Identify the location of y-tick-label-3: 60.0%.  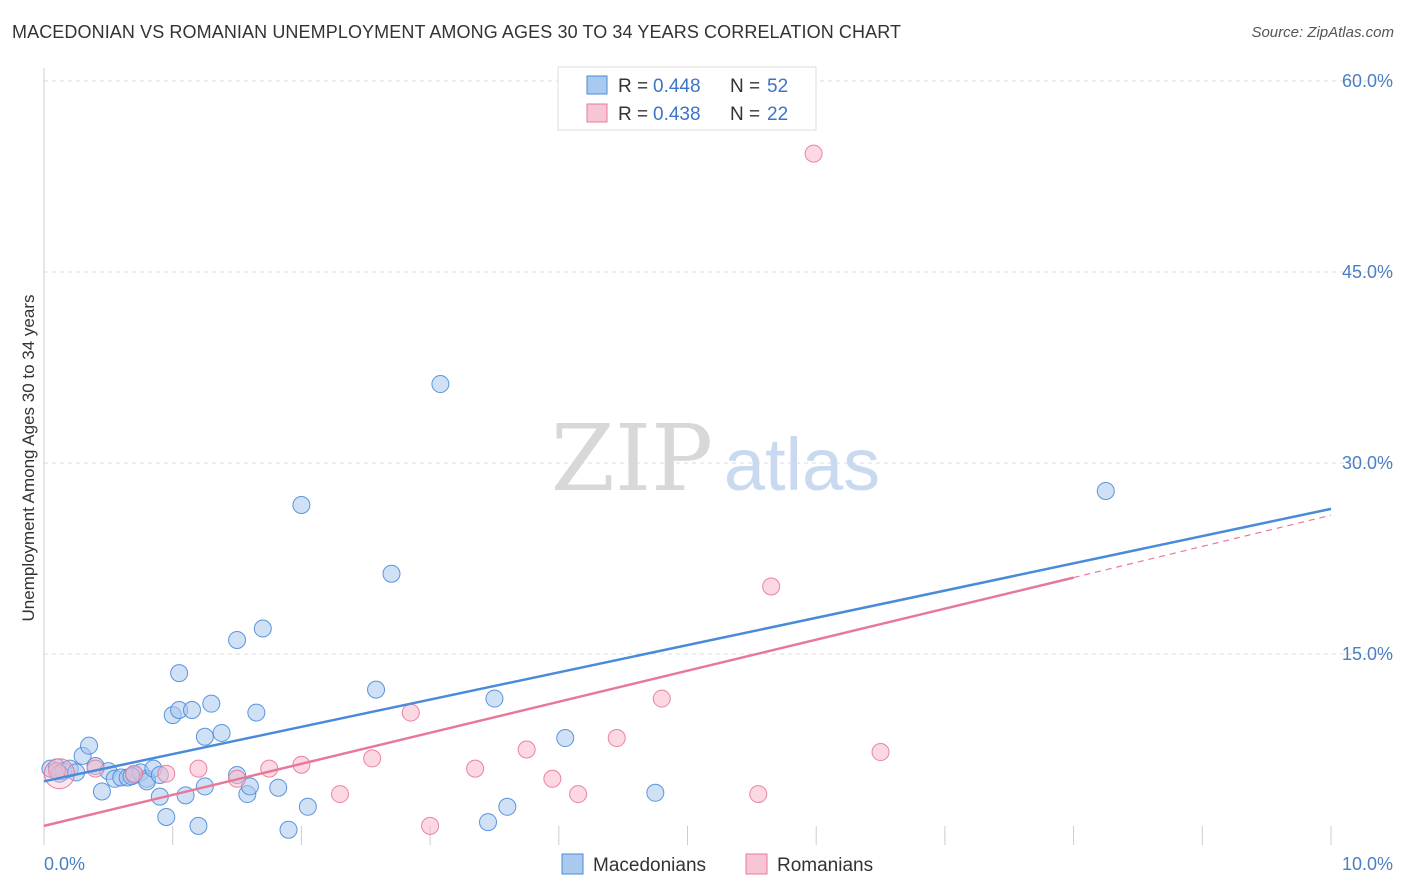
(1367, 81).